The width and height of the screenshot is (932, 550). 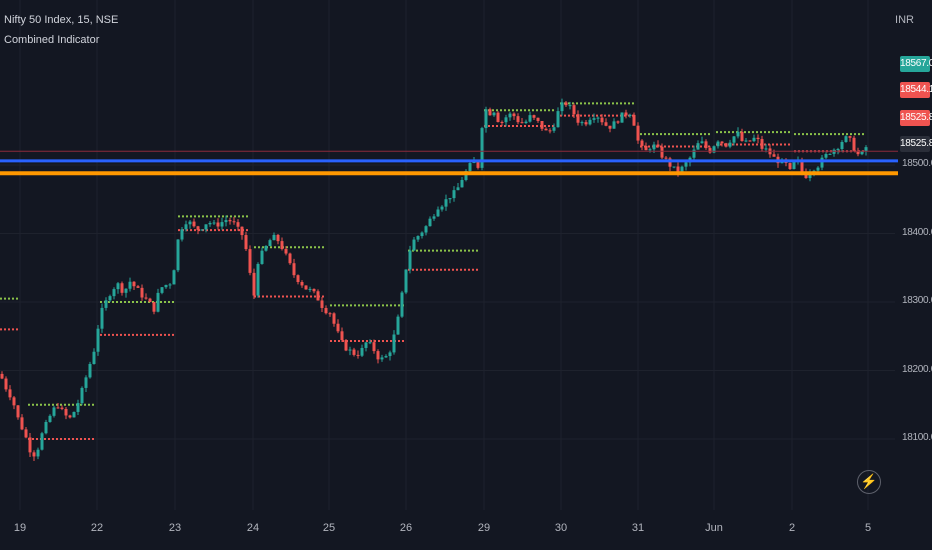 What do you see at coordinates (484, 528) in the screenshot?
I see `time-tick-label: 29` at bounding box center [484, 528].